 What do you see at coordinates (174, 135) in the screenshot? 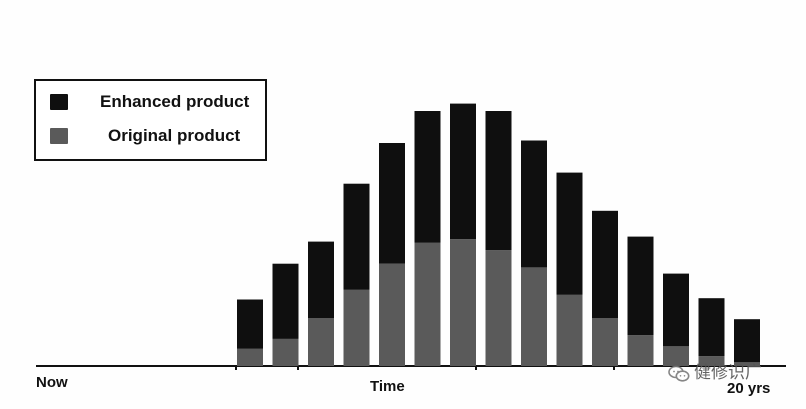
I see `legend-label-original: Original product` at bounding box center [174, 135].